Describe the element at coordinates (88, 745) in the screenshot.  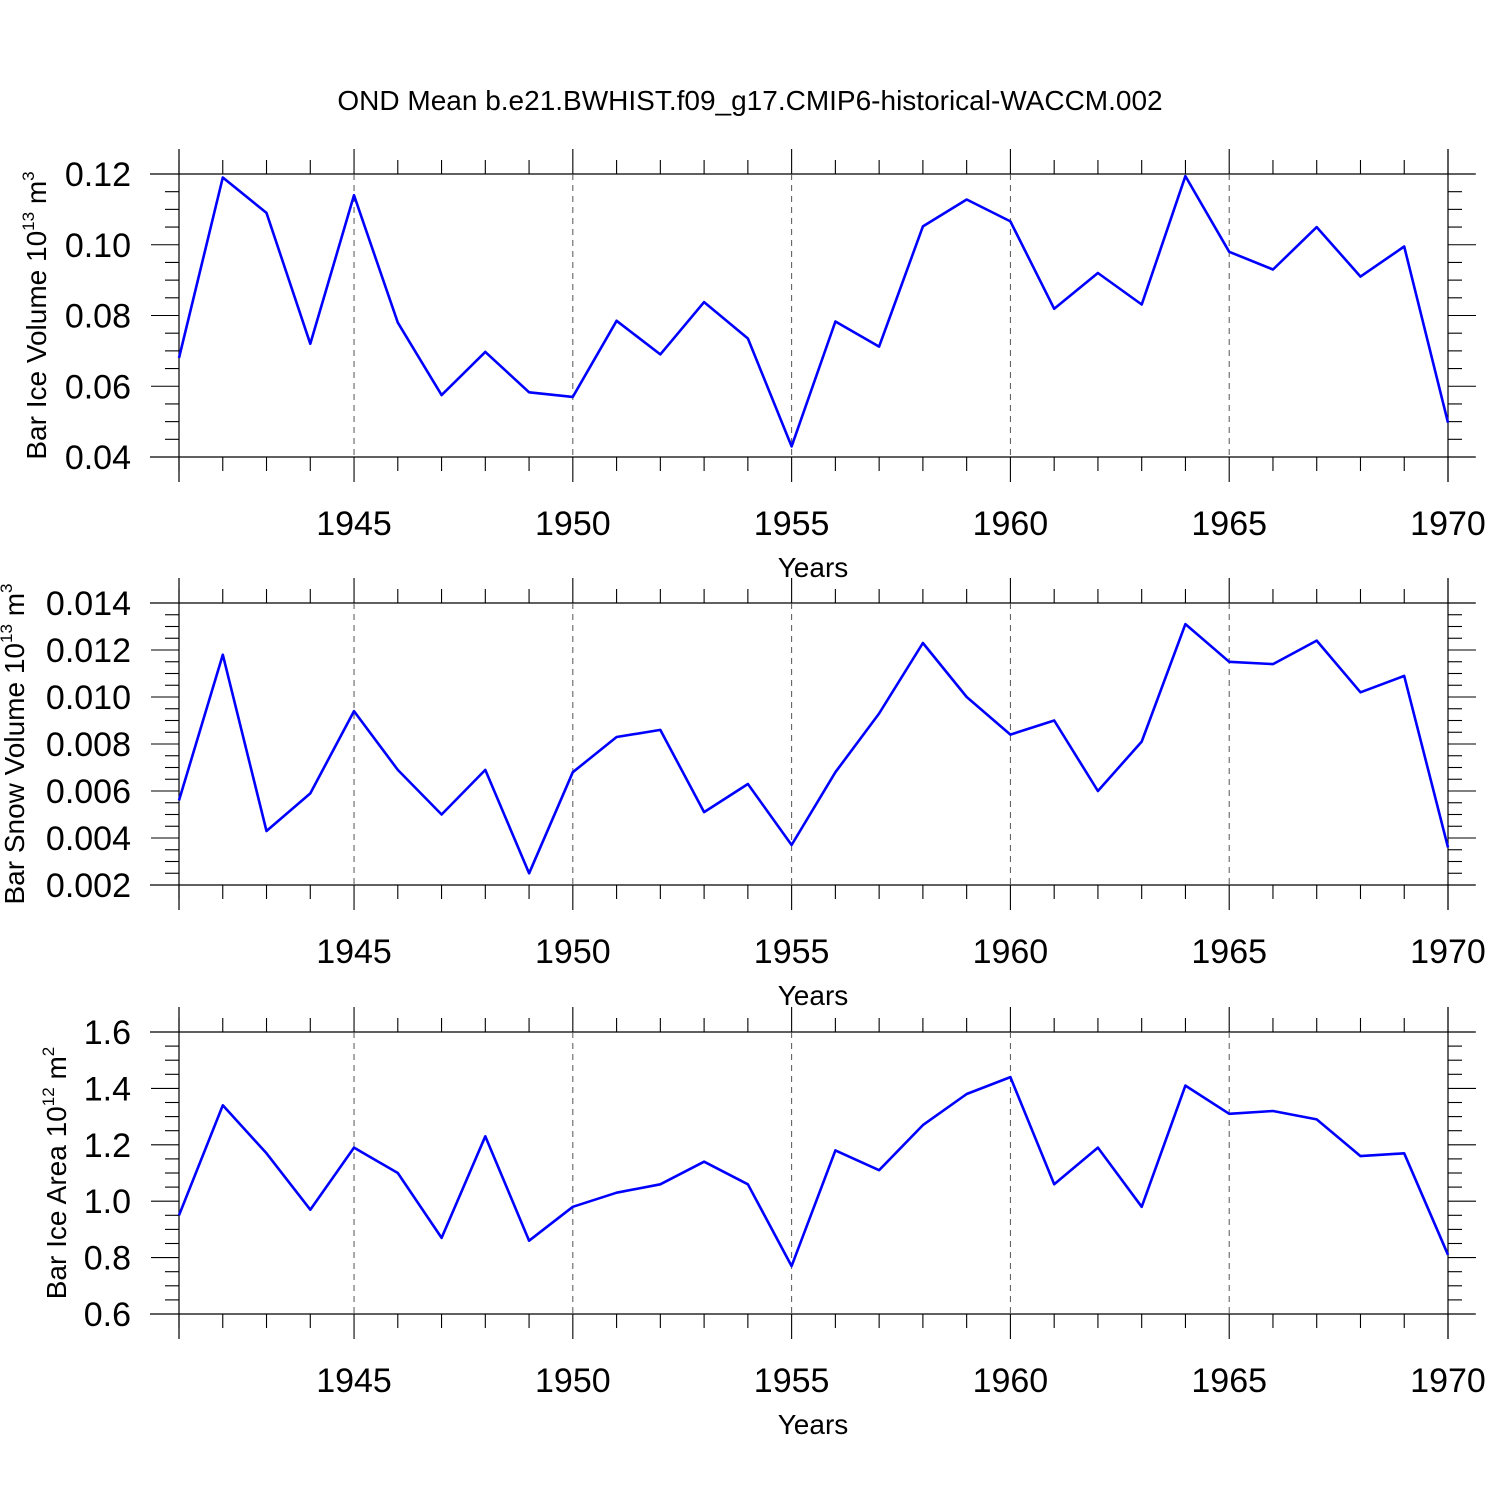
I see `y-tick-label: 0.008` at that location.